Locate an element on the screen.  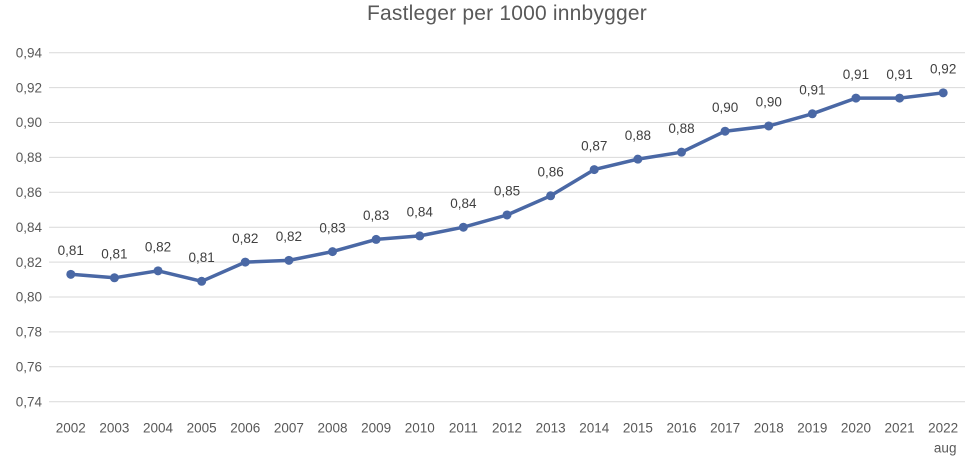
x-axis-tick-label: 2016 is located at coordinates (681, 428).